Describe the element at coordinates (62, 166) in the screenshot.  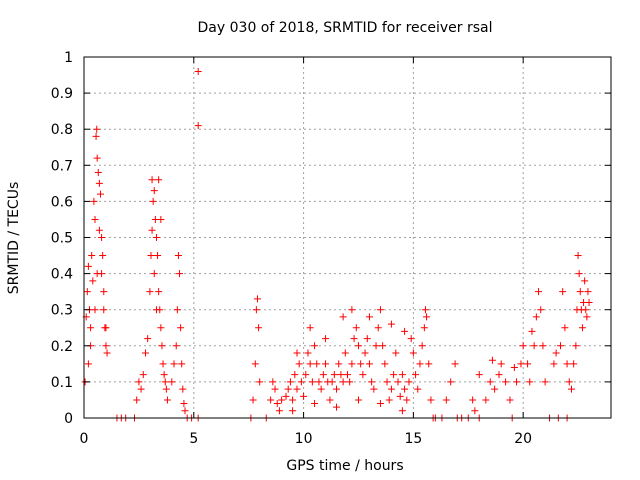
I see `y-tick-label: 0.7` at that location.